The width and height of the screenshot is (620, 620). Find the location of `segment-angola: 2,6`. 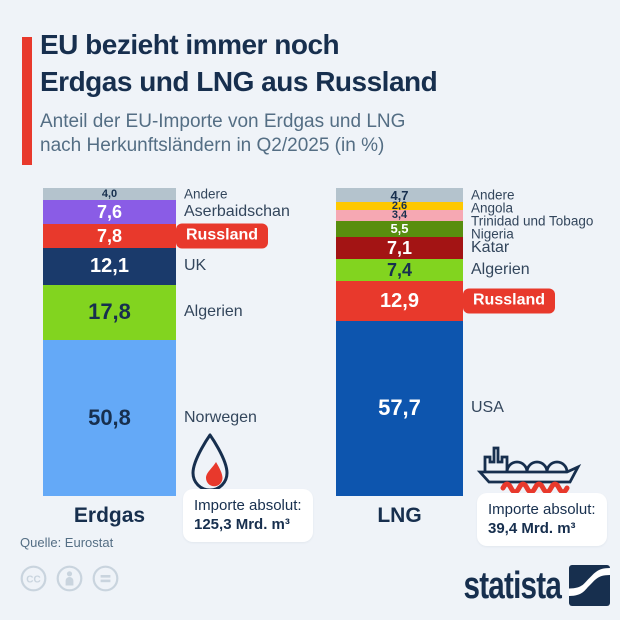

segment-angola: 2,6 is located at coordinates (399, 205).